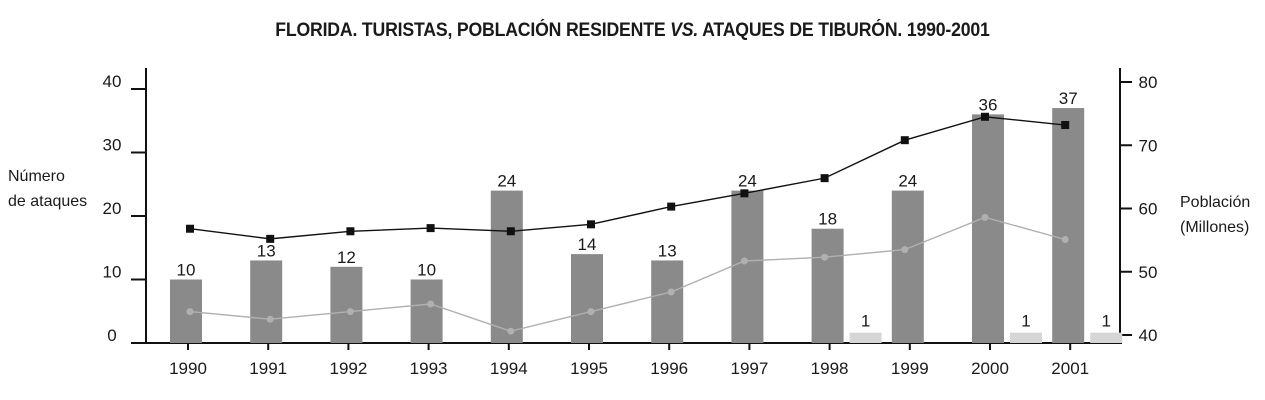 The image size is (1265, 400). Describe the element at coordinates (346, 257) in the screenshot. I see `attack-bar-label: 12` at that location.